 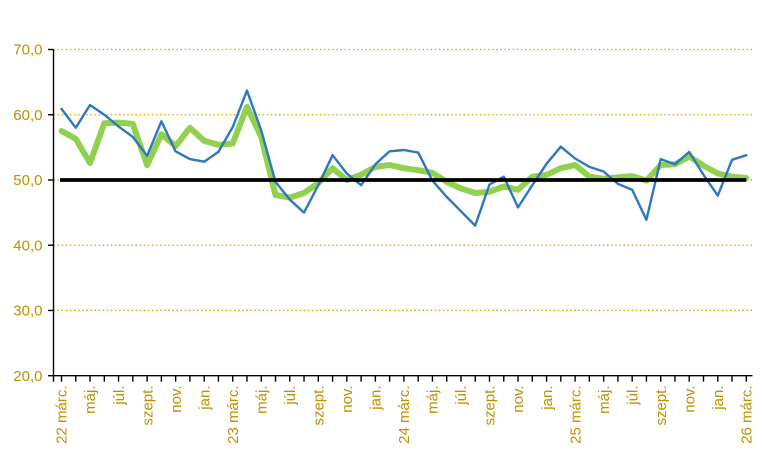 I want to click on y-tick-label: 20,0, so click(x=27, y=376).